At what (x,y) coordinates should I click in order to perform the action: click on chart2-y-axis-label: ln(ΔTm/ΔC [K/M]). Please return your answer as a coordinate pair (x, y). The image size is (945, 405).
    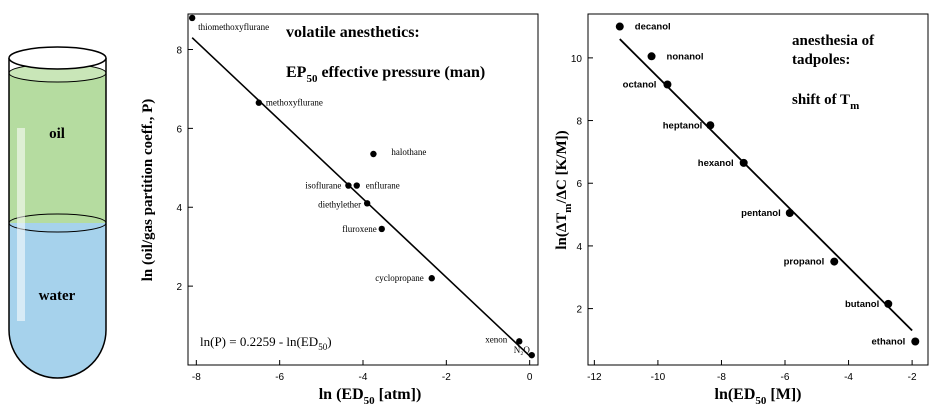
    Looking at the image, I should click on (564, 189).